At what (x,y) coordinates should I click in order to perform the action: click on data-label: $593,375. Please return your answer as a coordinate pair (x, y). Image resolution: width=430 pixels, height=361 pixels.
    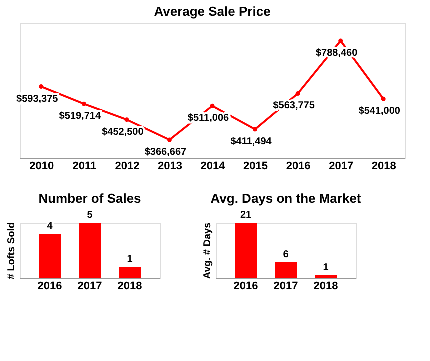
    Looking at the image, I should click on (37, 99).